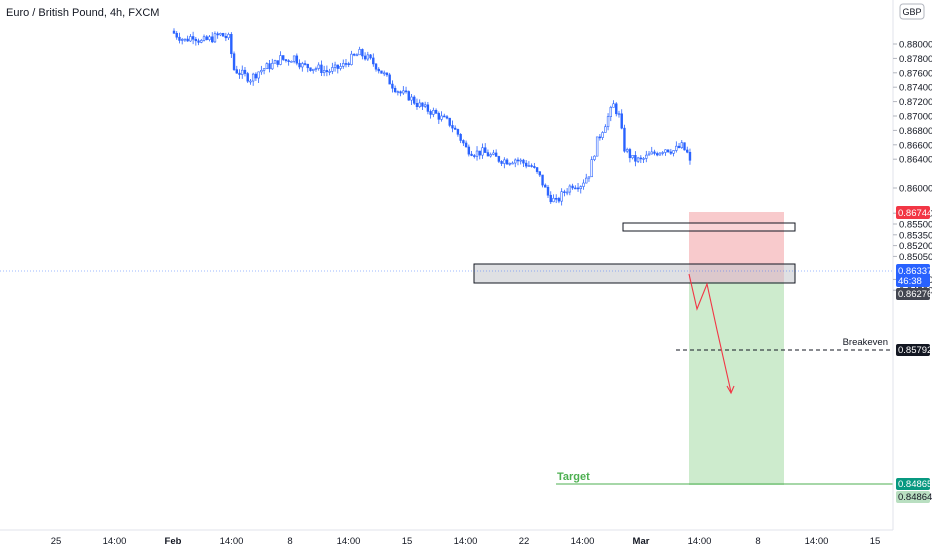 The height and width of the screenshot is (550, 932). I want to click on target-label: Target, so click(573, 477).